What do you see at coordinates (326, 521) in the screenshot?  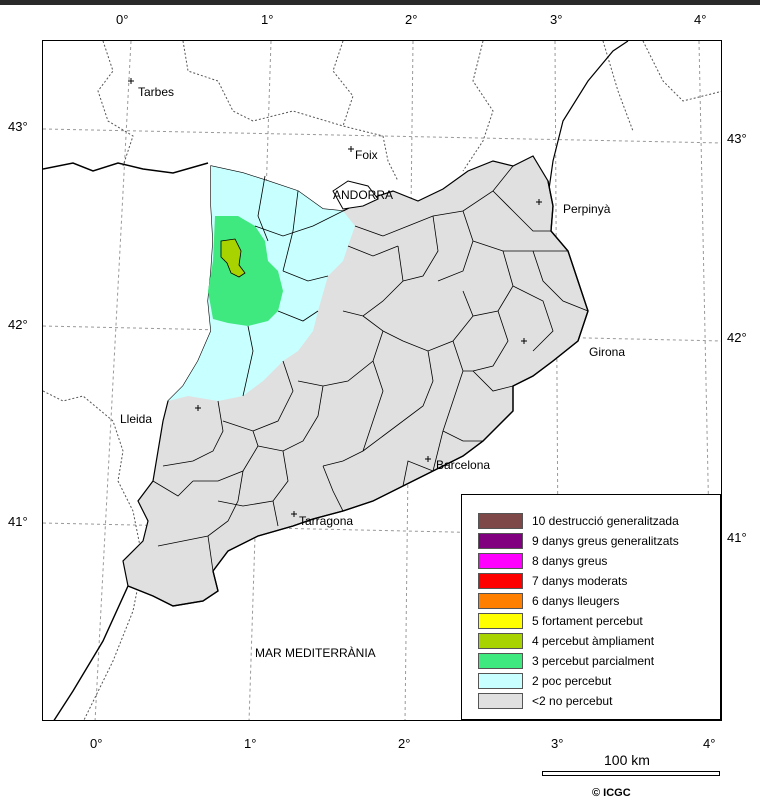 I see `place-label-tarragona: Tarragona` at bounding box center [326, 521].